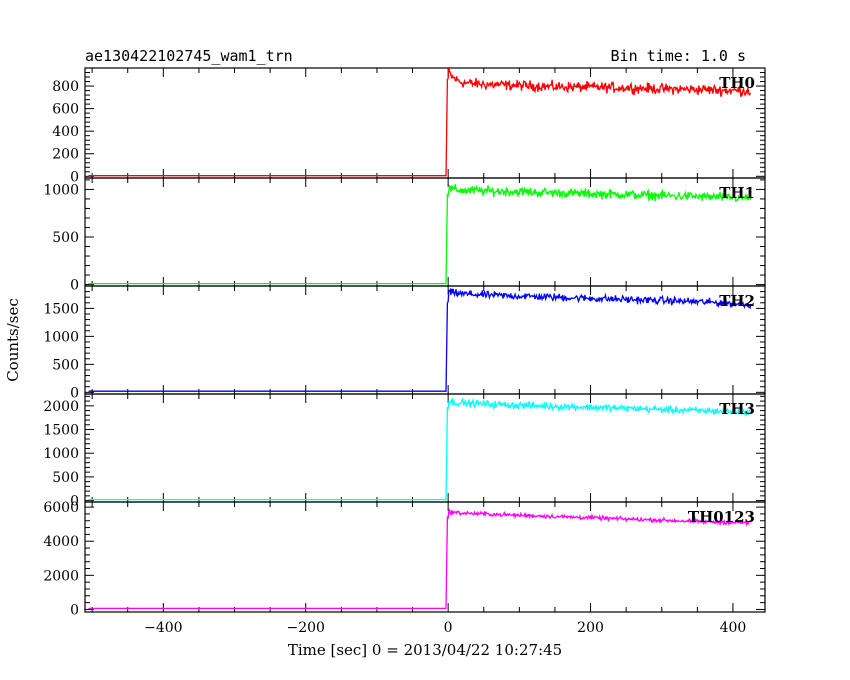  Describe the element at coordinates (61, 542) in the screenshot. I see `y-tick-label: 4000` at that location.